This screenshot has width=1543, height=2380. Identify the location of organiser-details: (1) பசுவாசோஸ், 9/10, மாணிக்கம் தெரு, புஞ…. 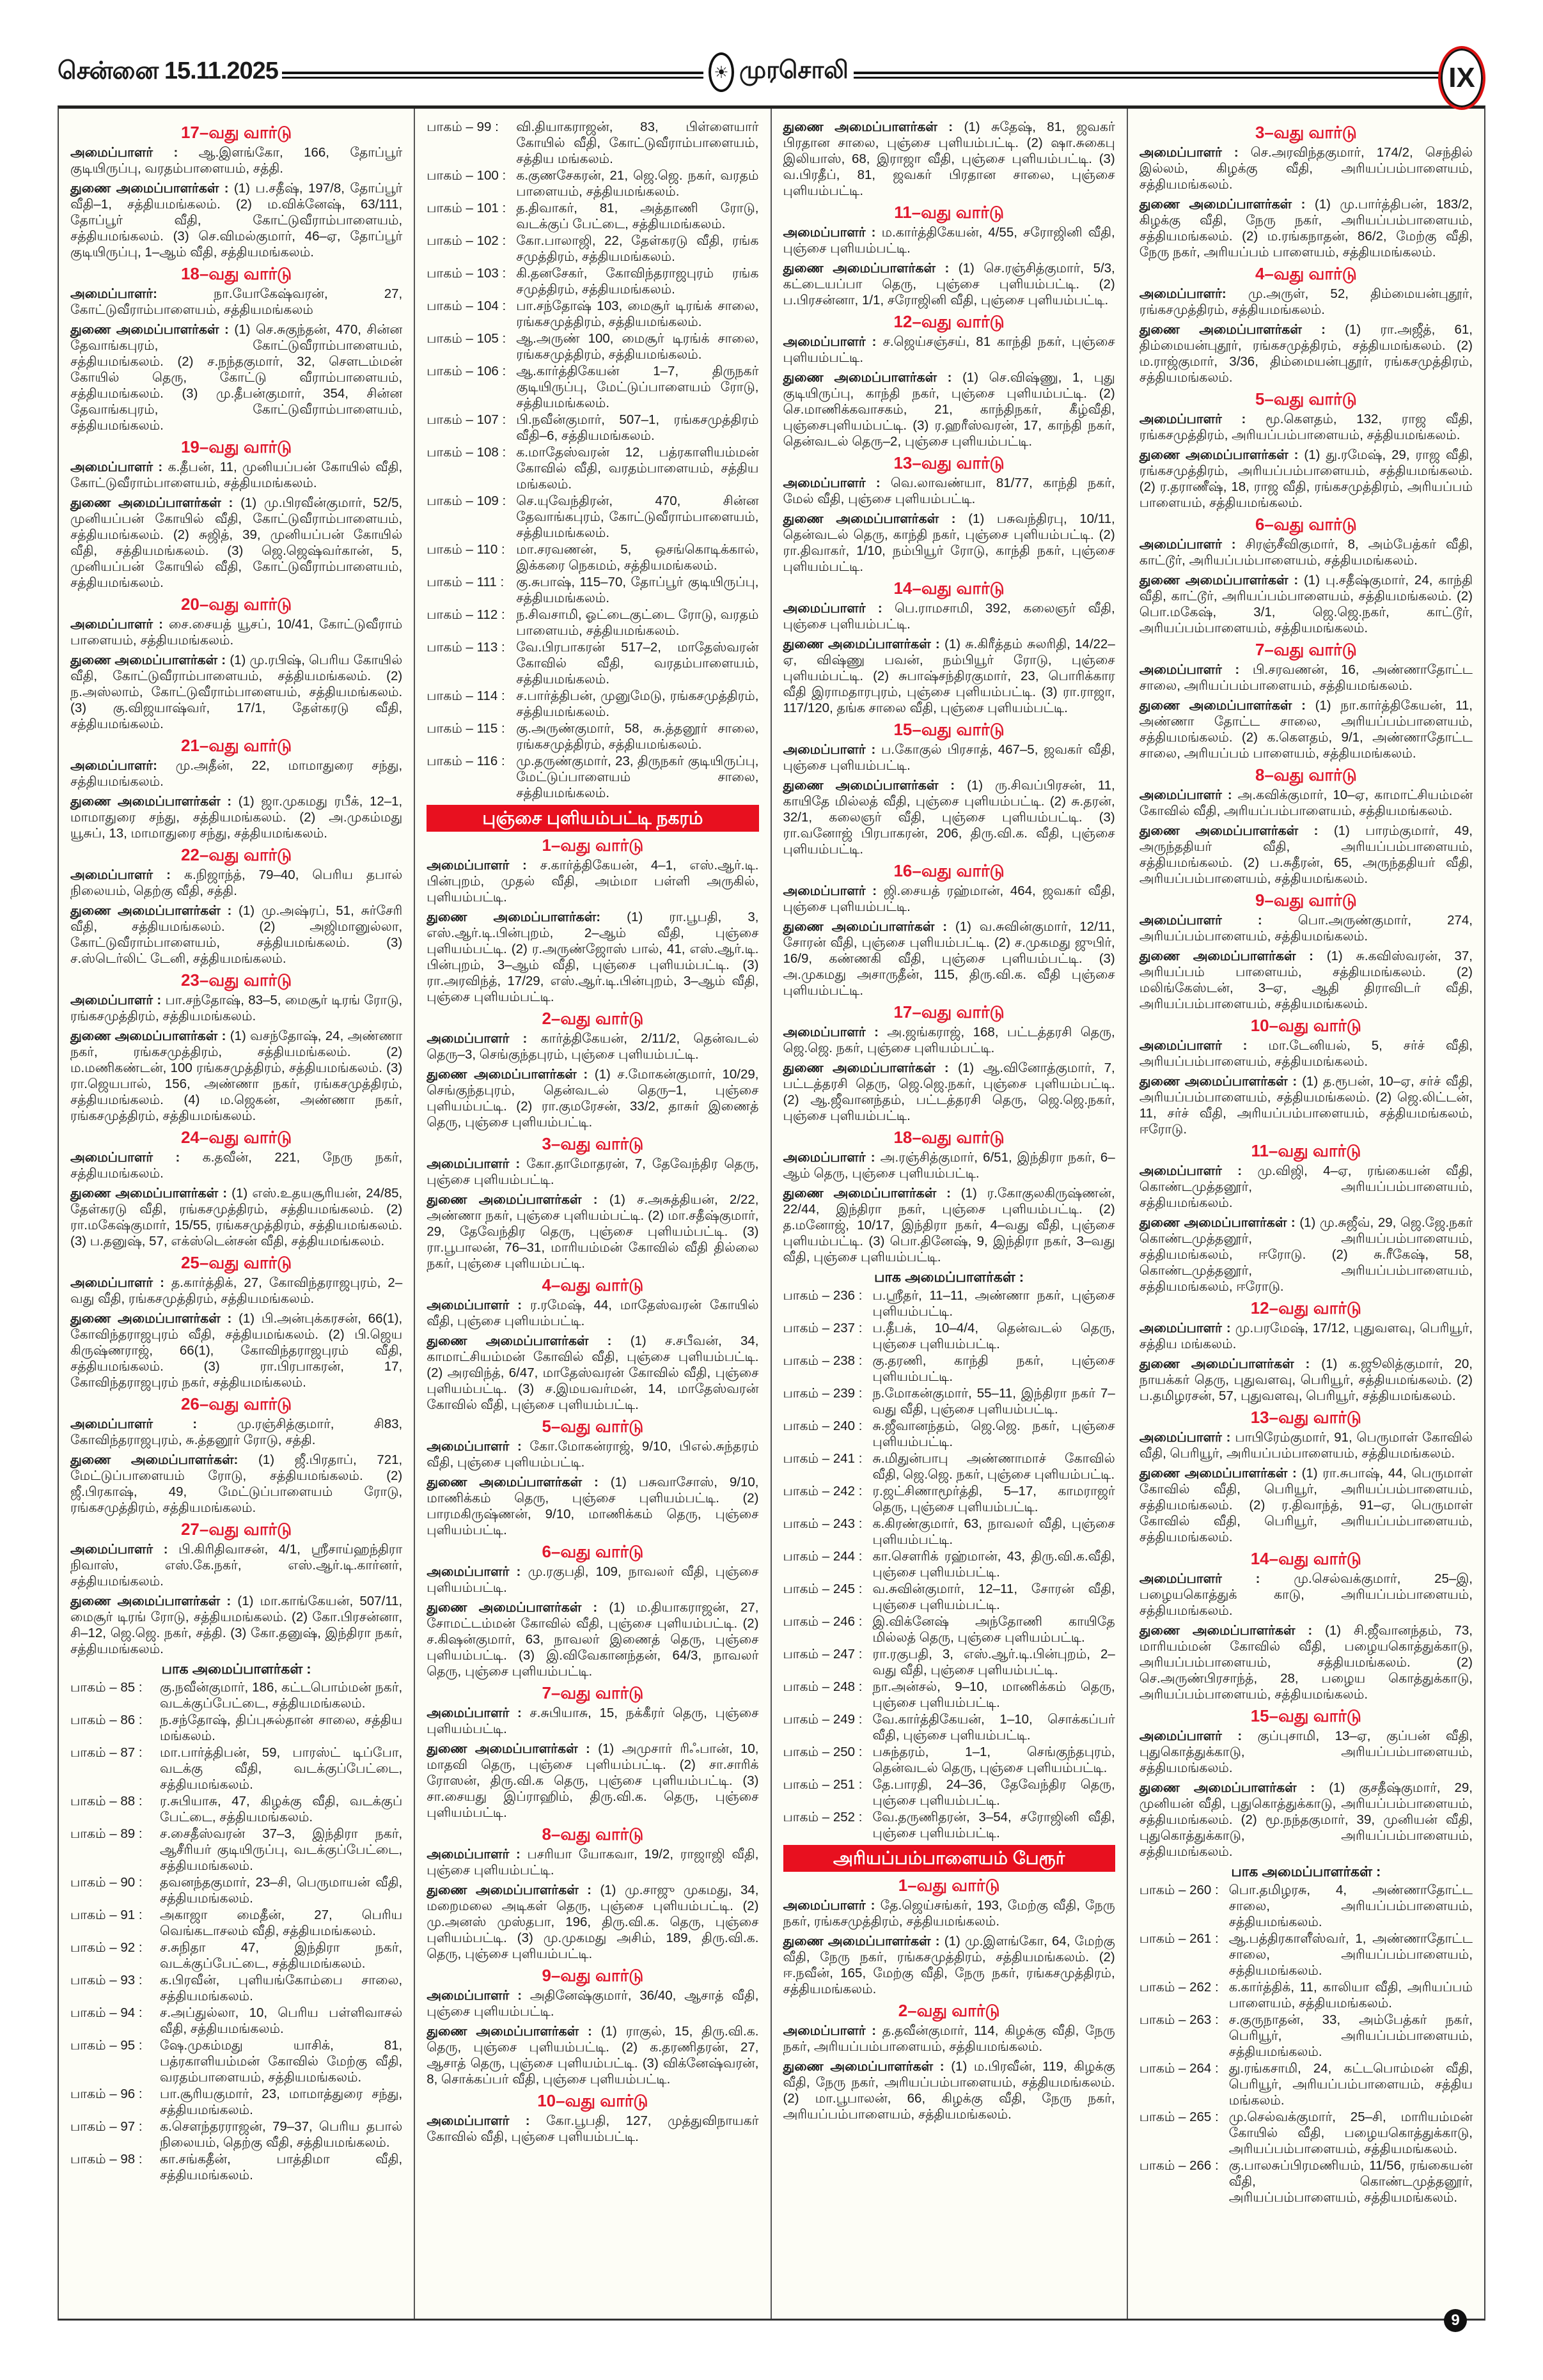
(593, 1506).